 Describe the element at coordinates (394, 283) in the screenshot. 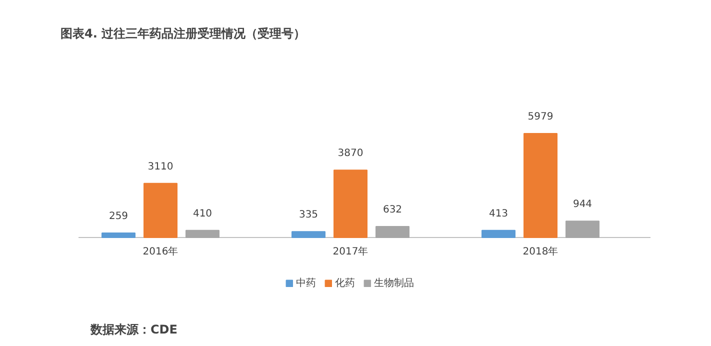

I see `legend-label: 生物制品` at that location.